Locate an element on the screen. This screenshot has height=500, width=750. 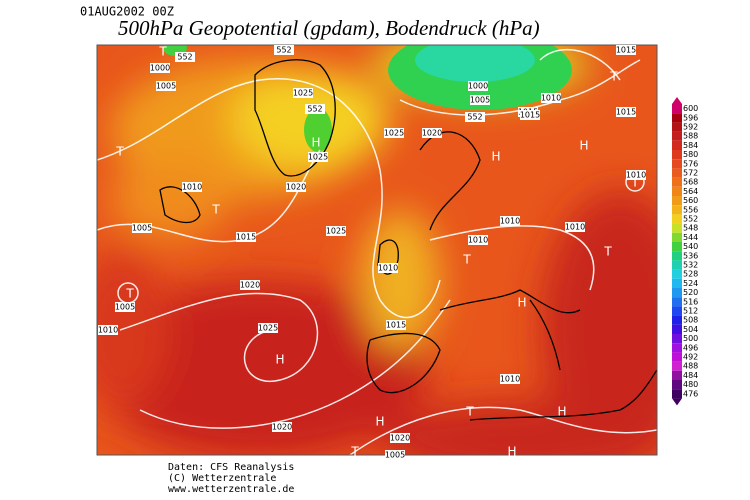
colorbar-label: 512 is located at coordinates (690, 311).